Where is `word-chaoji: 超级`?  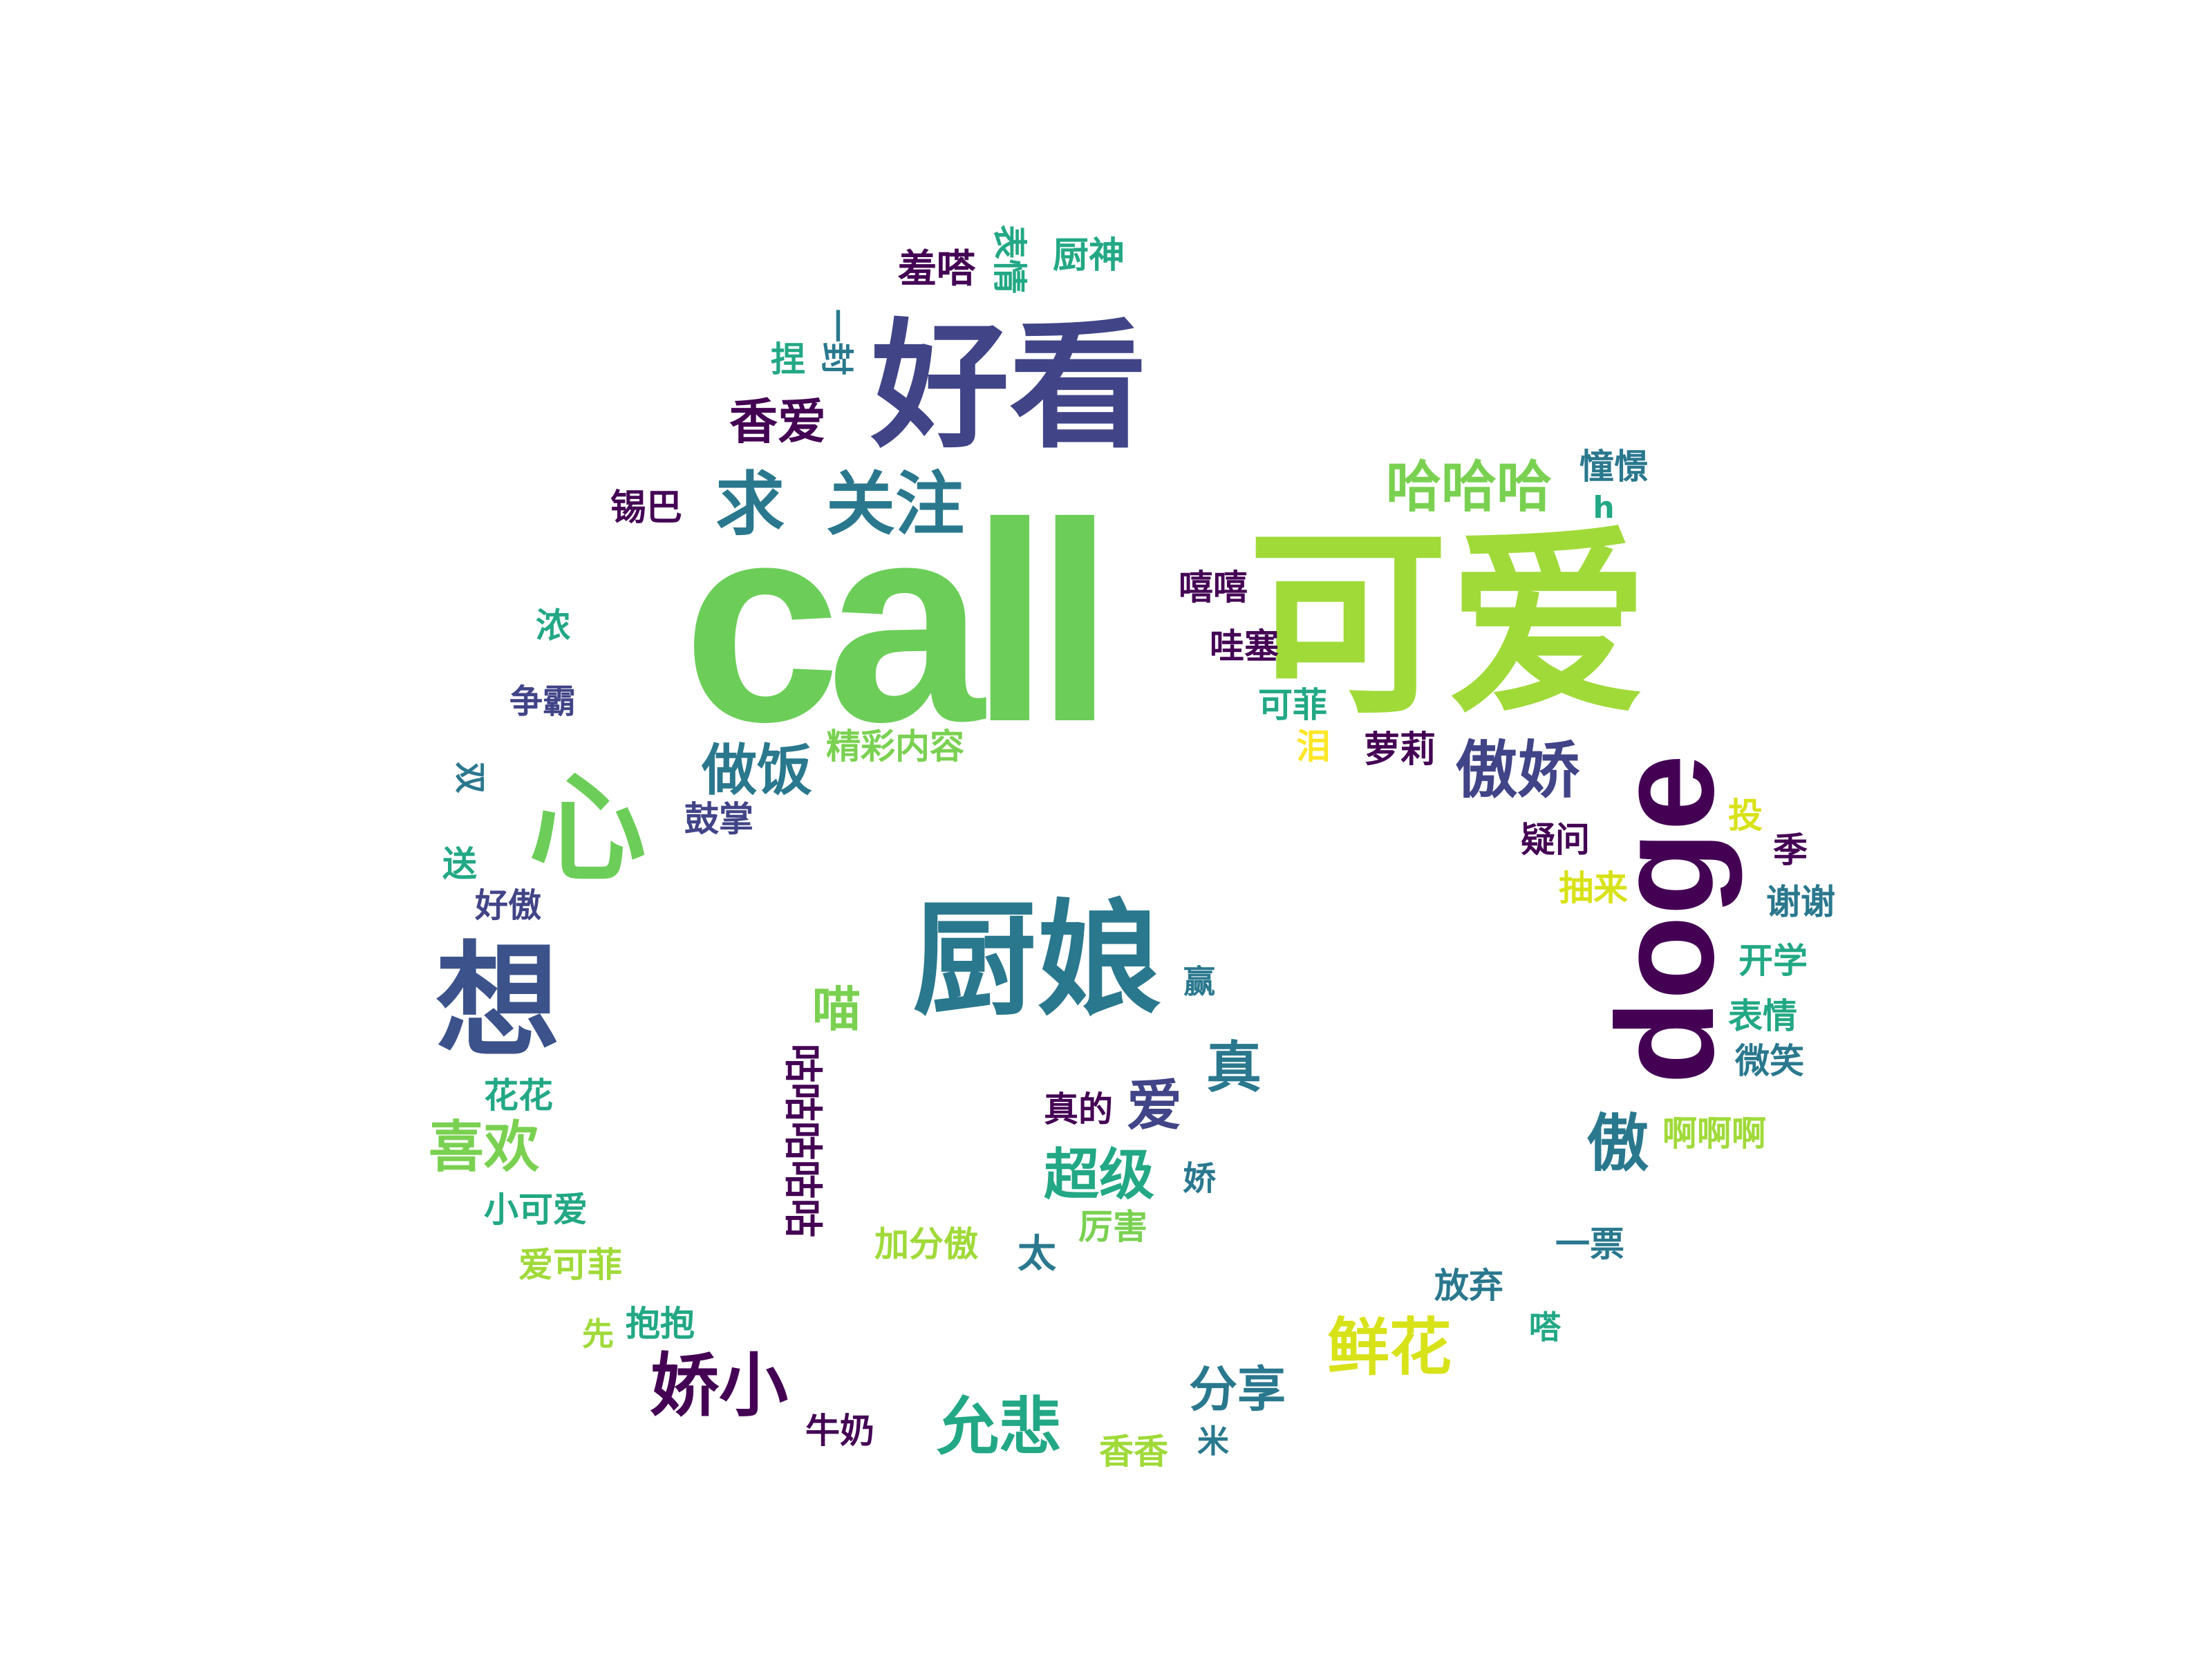
word-chaoji: 超级 is located at coordinates (1099, 1175).